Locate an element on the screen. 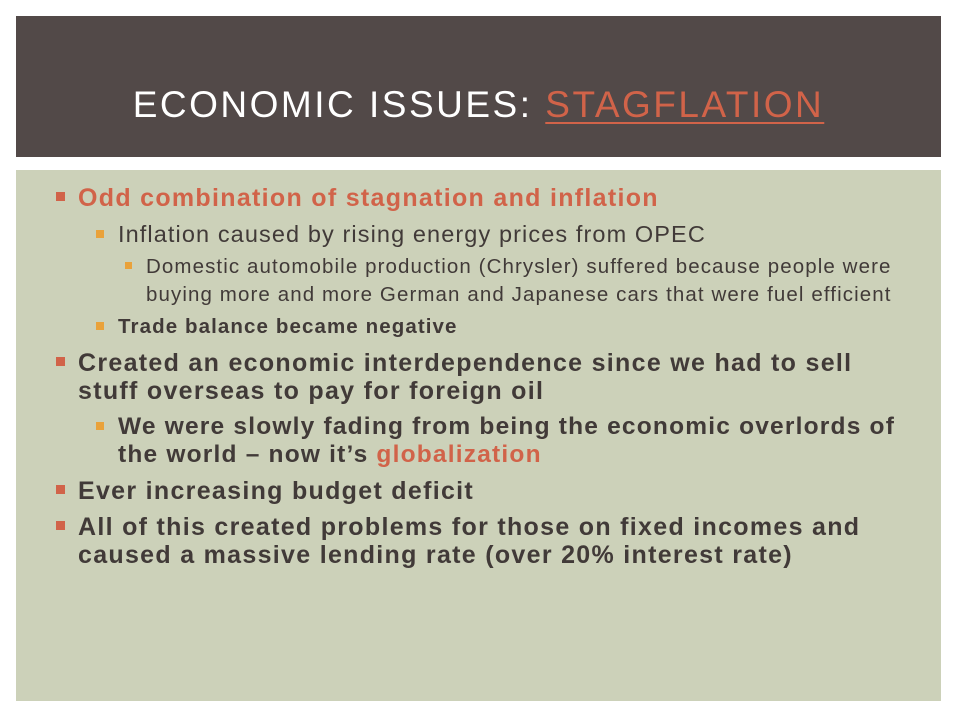 This screenshot has width=960, height=720. stagflation-link: STAGFLATION is located at coordinates (685, 104).